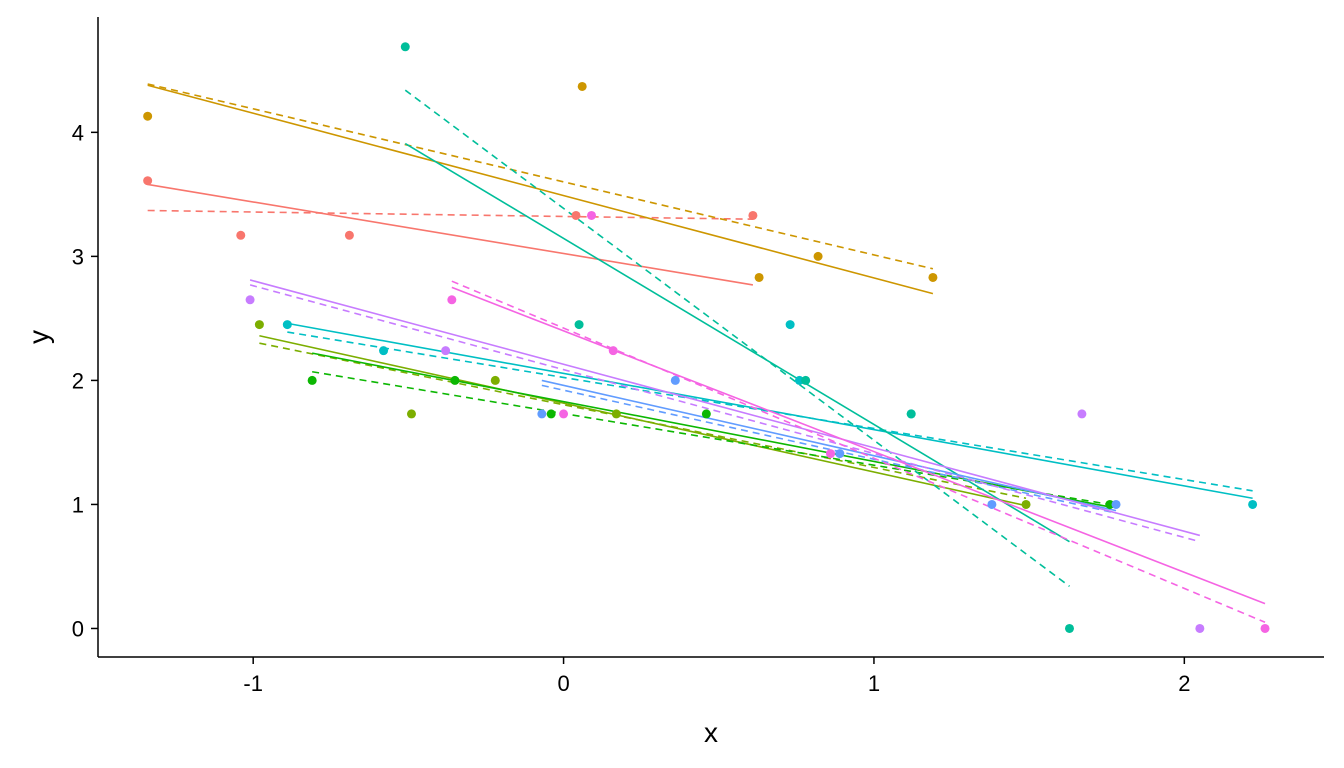 Image resolution: width=1344 pixels, height=768 pixels. Describe the element at coordinates (1184, 683) in the screenshot. I see `x-tick-label: 2` at that location.